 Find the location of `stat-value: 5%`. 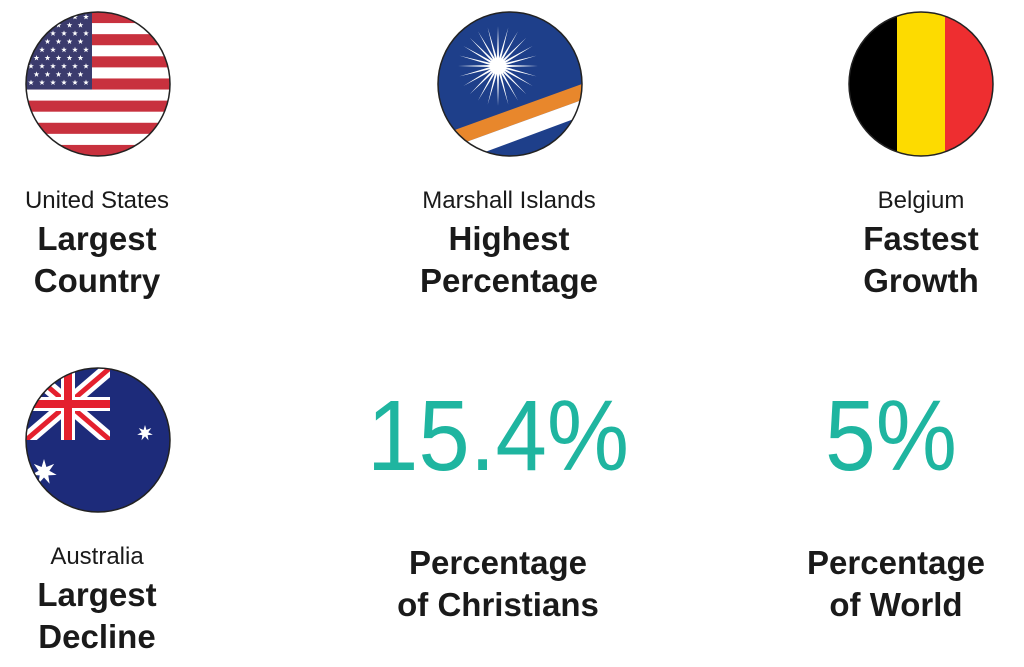

stat-value: 5% is located at coordinates (891, 436).